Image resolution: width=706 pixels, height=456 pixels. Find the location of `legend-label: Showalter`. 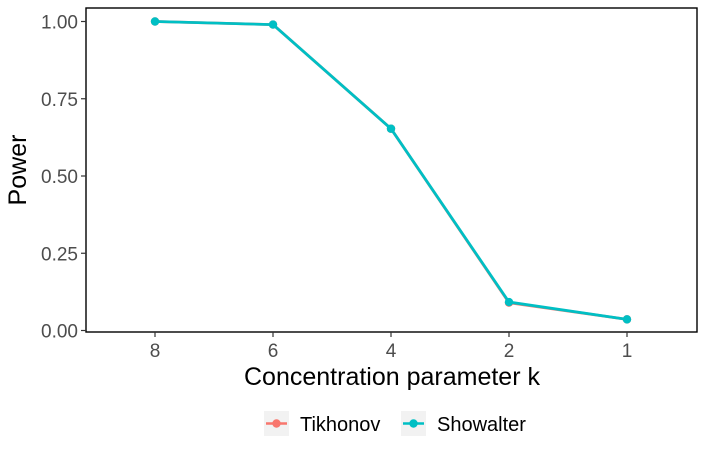

legend-label: Showalter is located at coordinates (481, 425).